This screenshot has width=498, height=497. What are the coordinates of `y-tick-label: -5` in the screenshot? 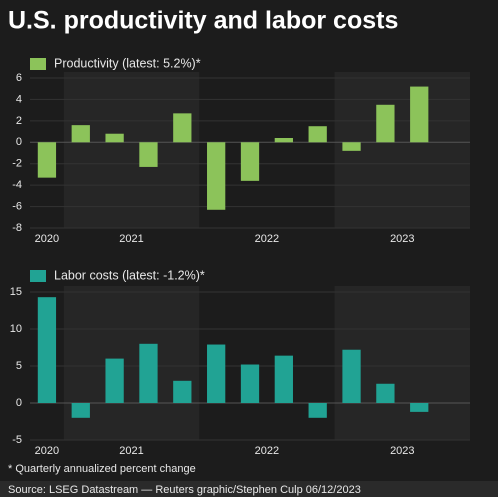 It's located at (17, 440).